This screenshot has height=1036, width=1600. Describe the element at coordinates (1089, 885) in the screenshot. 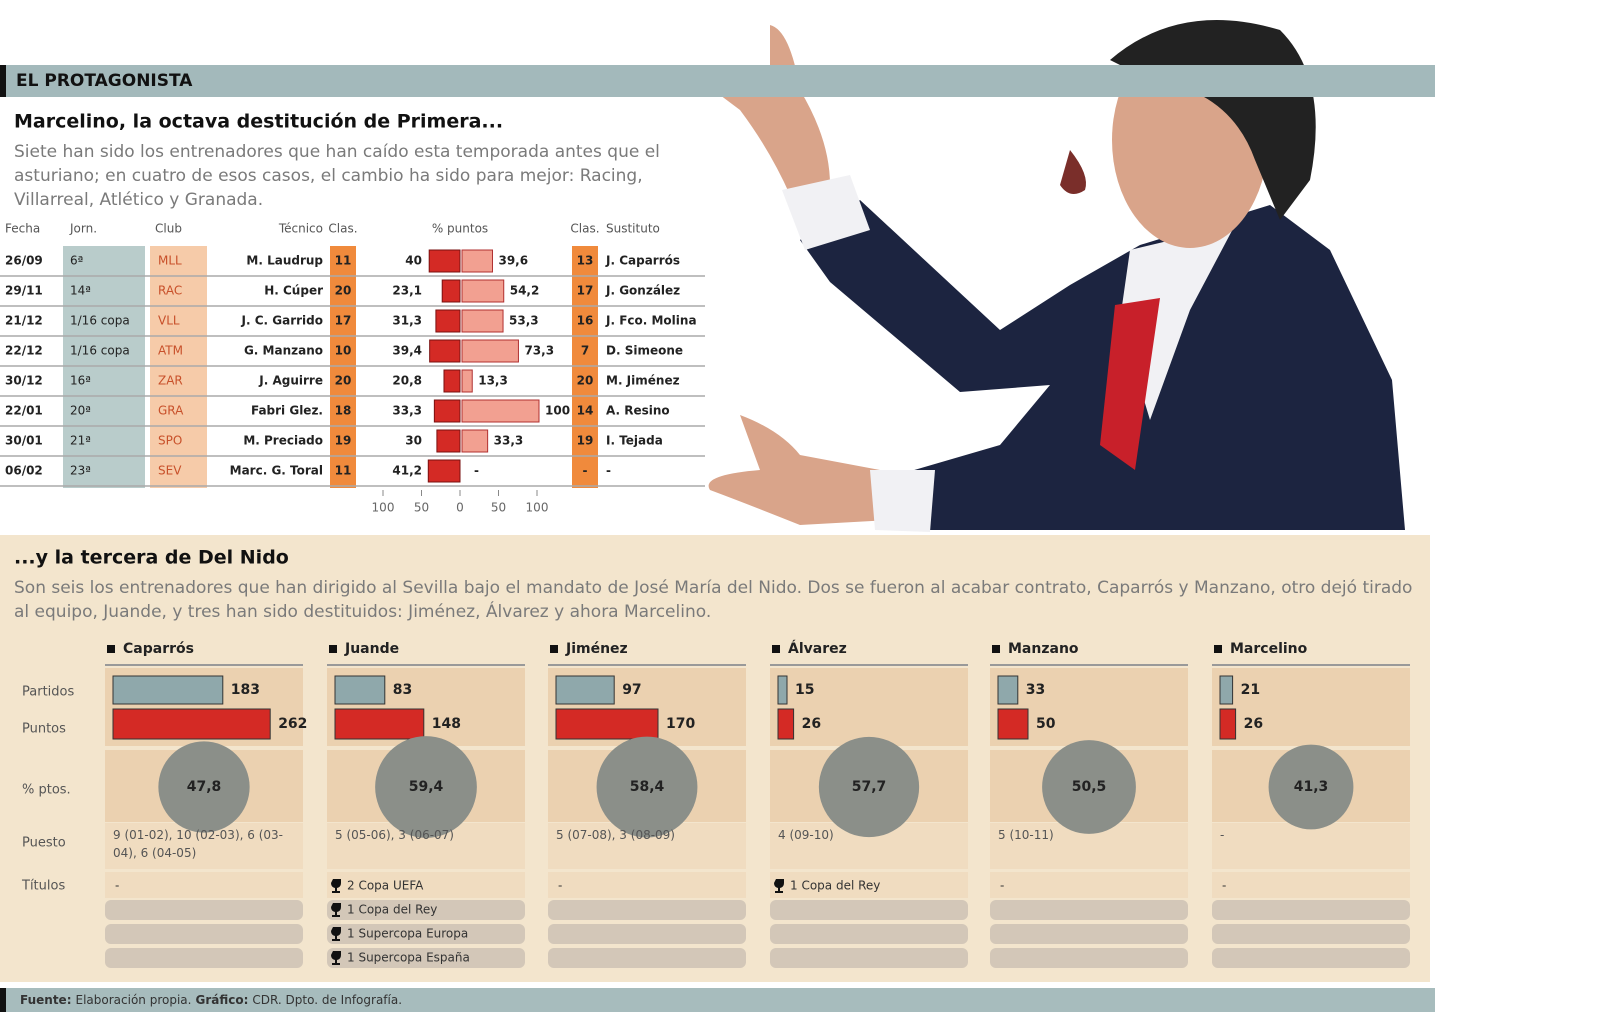

I see `panel-titulos` at that location.